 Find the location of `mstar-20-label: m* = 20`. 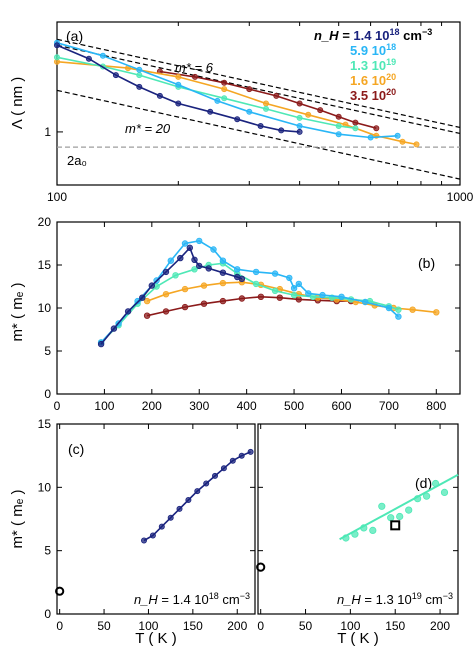

mstar-20-label: m* = 20 is located at coordinates (148, 128).